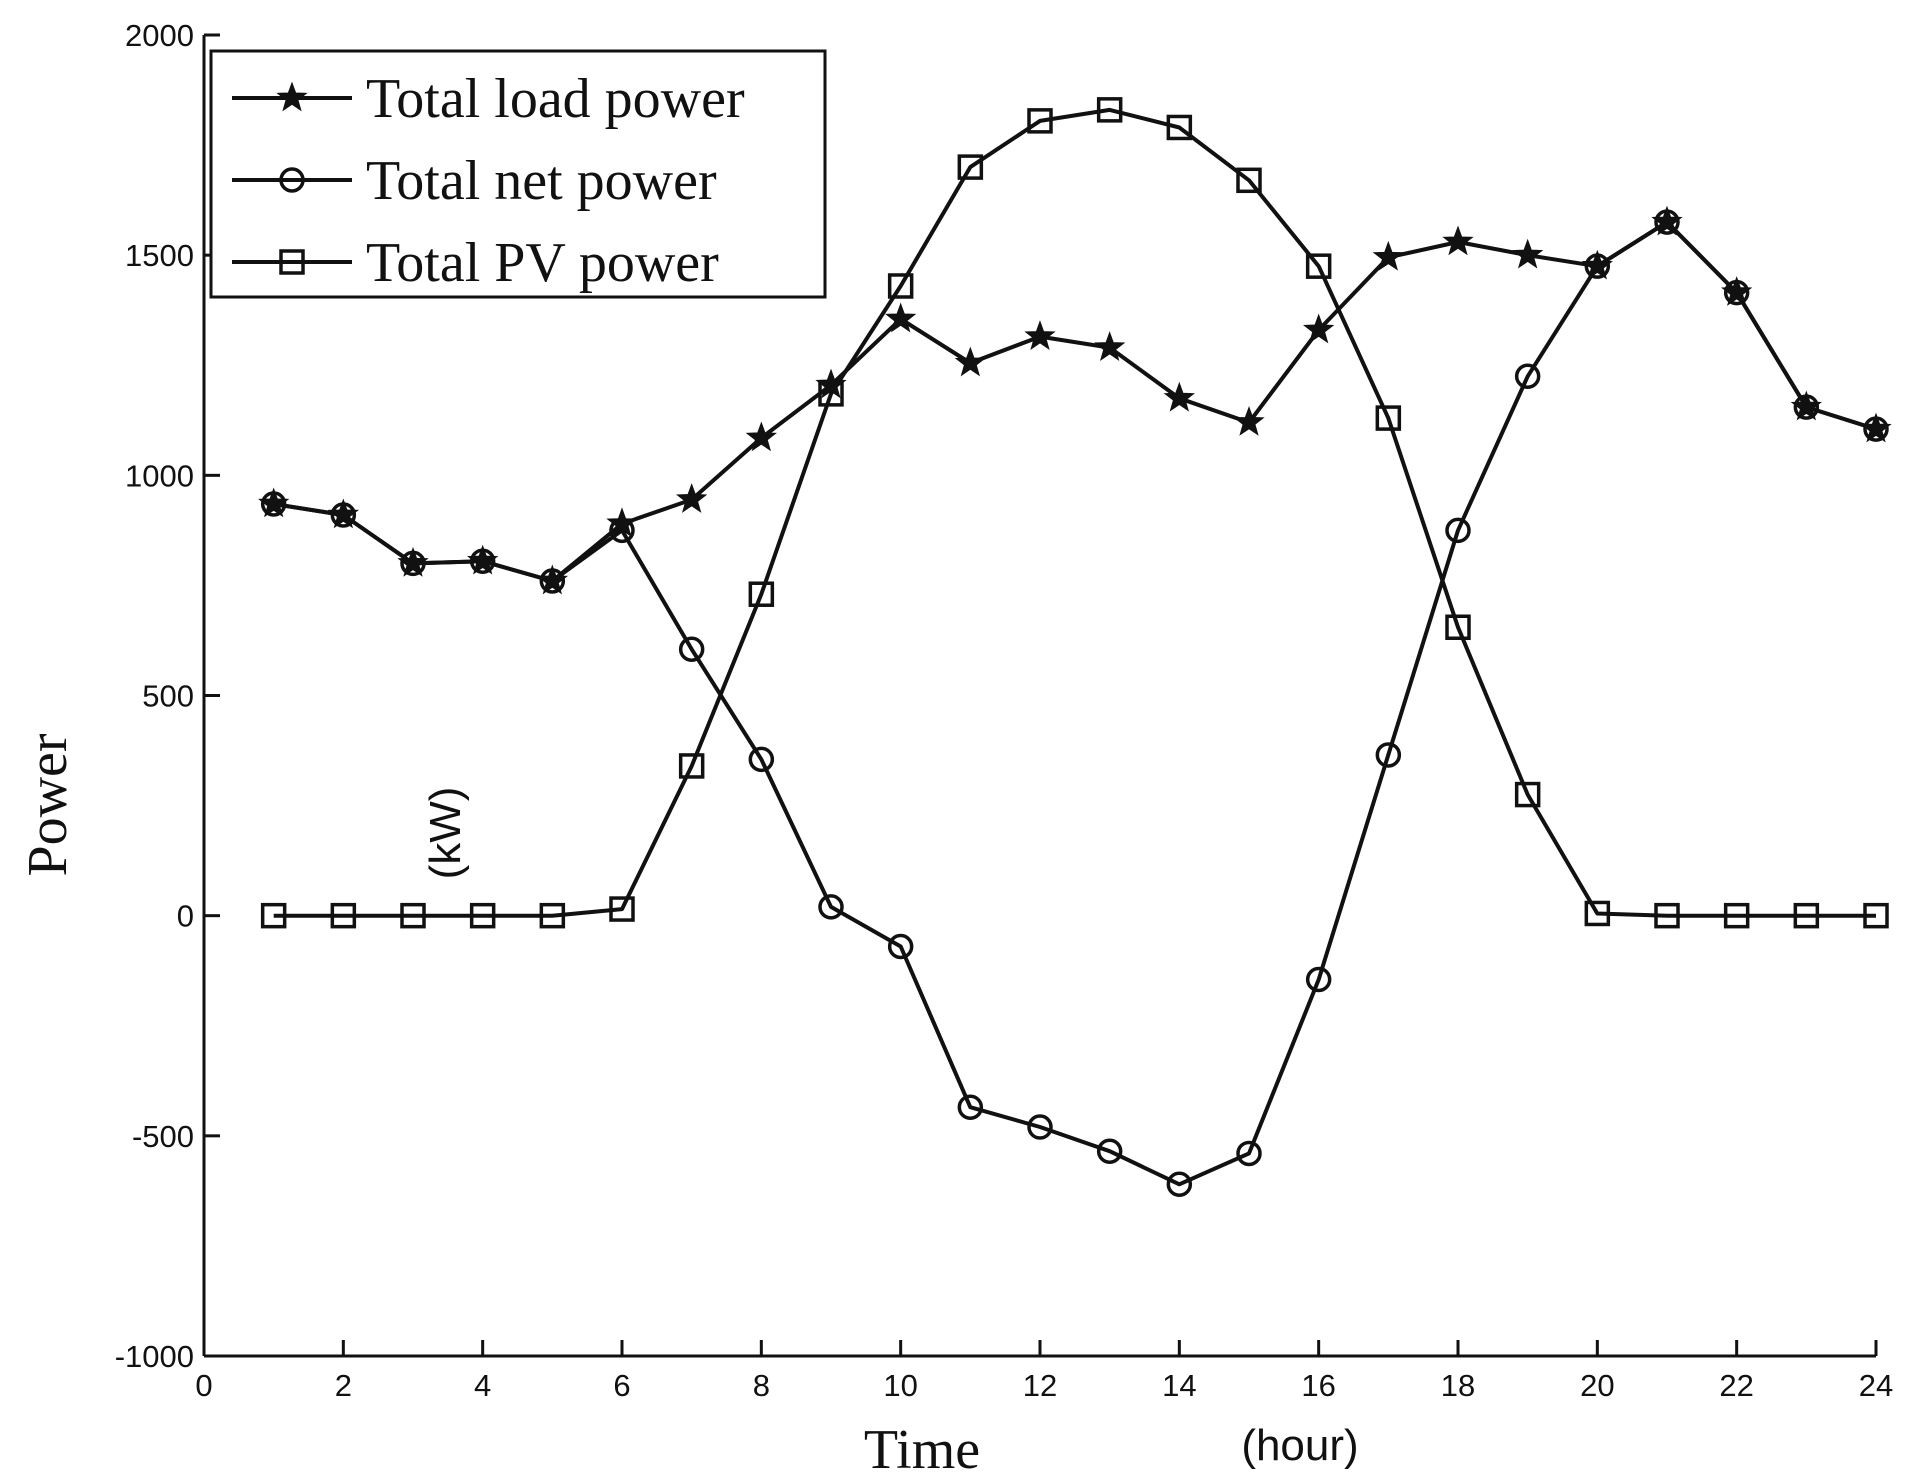  What do you see at coordinates (555, 99) in the screenshot?
I see `legend-label: Total load power` at bounding box center [555, 99].